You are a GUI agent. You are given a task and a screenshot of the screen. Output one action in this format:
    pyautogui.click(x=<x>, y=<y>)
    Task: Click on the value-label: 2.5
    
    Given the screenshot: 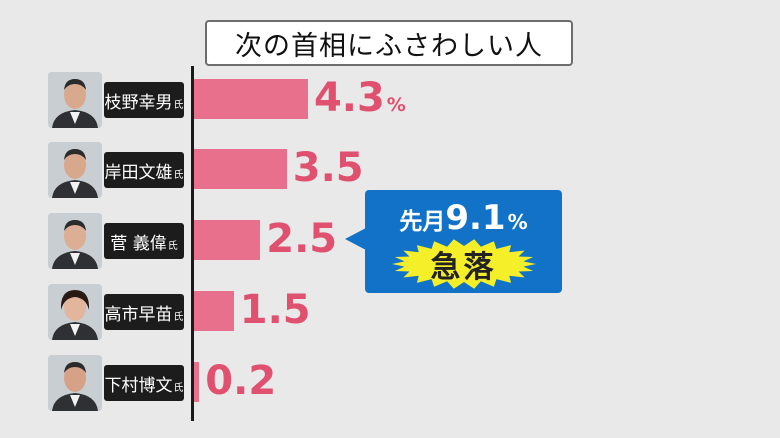 What is the action you would take?
    pyautogui.click(x=301, y=239)
    